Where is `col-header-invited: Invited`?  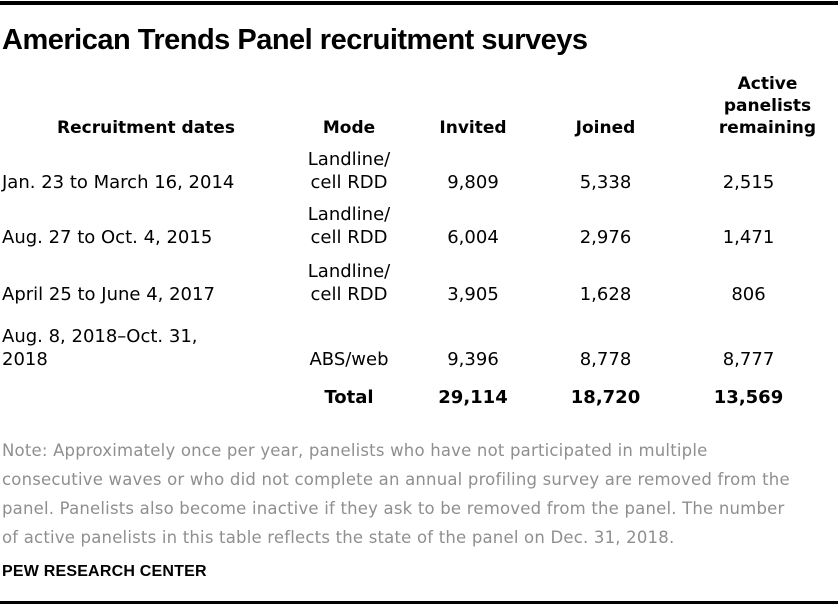 col-header-invited: Invited is located at coordinates (473, 128).